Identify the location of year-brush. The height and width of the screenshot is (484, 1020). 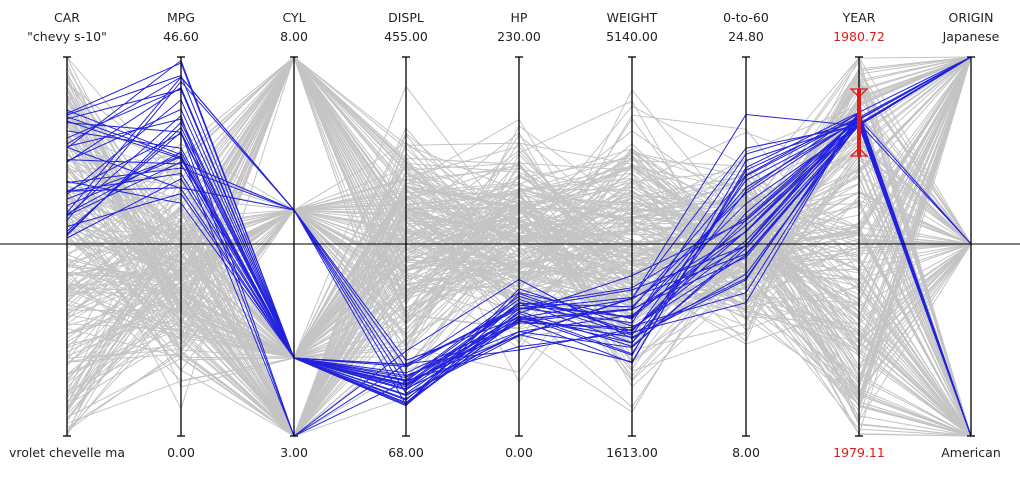
(859, 122).